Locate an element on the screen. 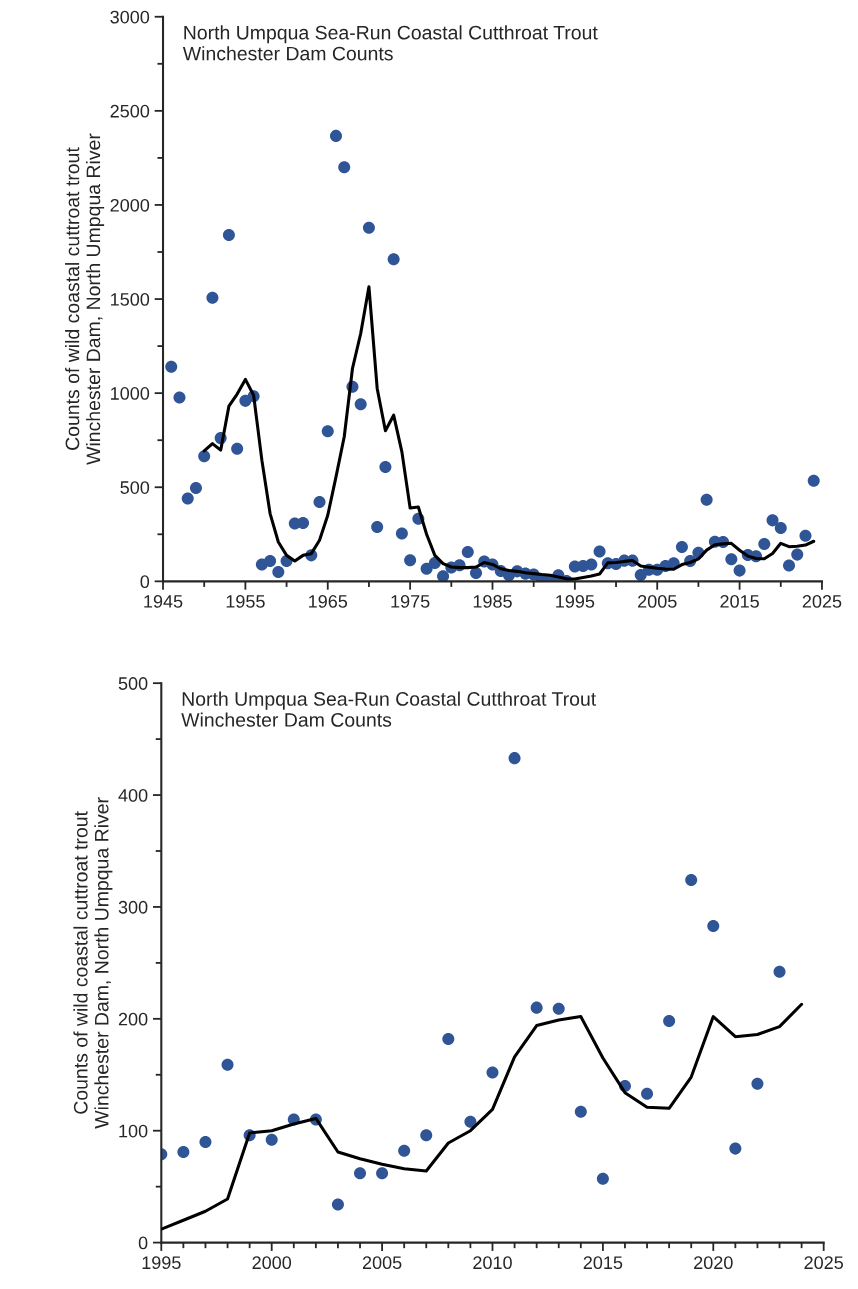 This screenshot has height=1289, width=858. y-tick-label: 1500 is located at coordinates (130, 299).